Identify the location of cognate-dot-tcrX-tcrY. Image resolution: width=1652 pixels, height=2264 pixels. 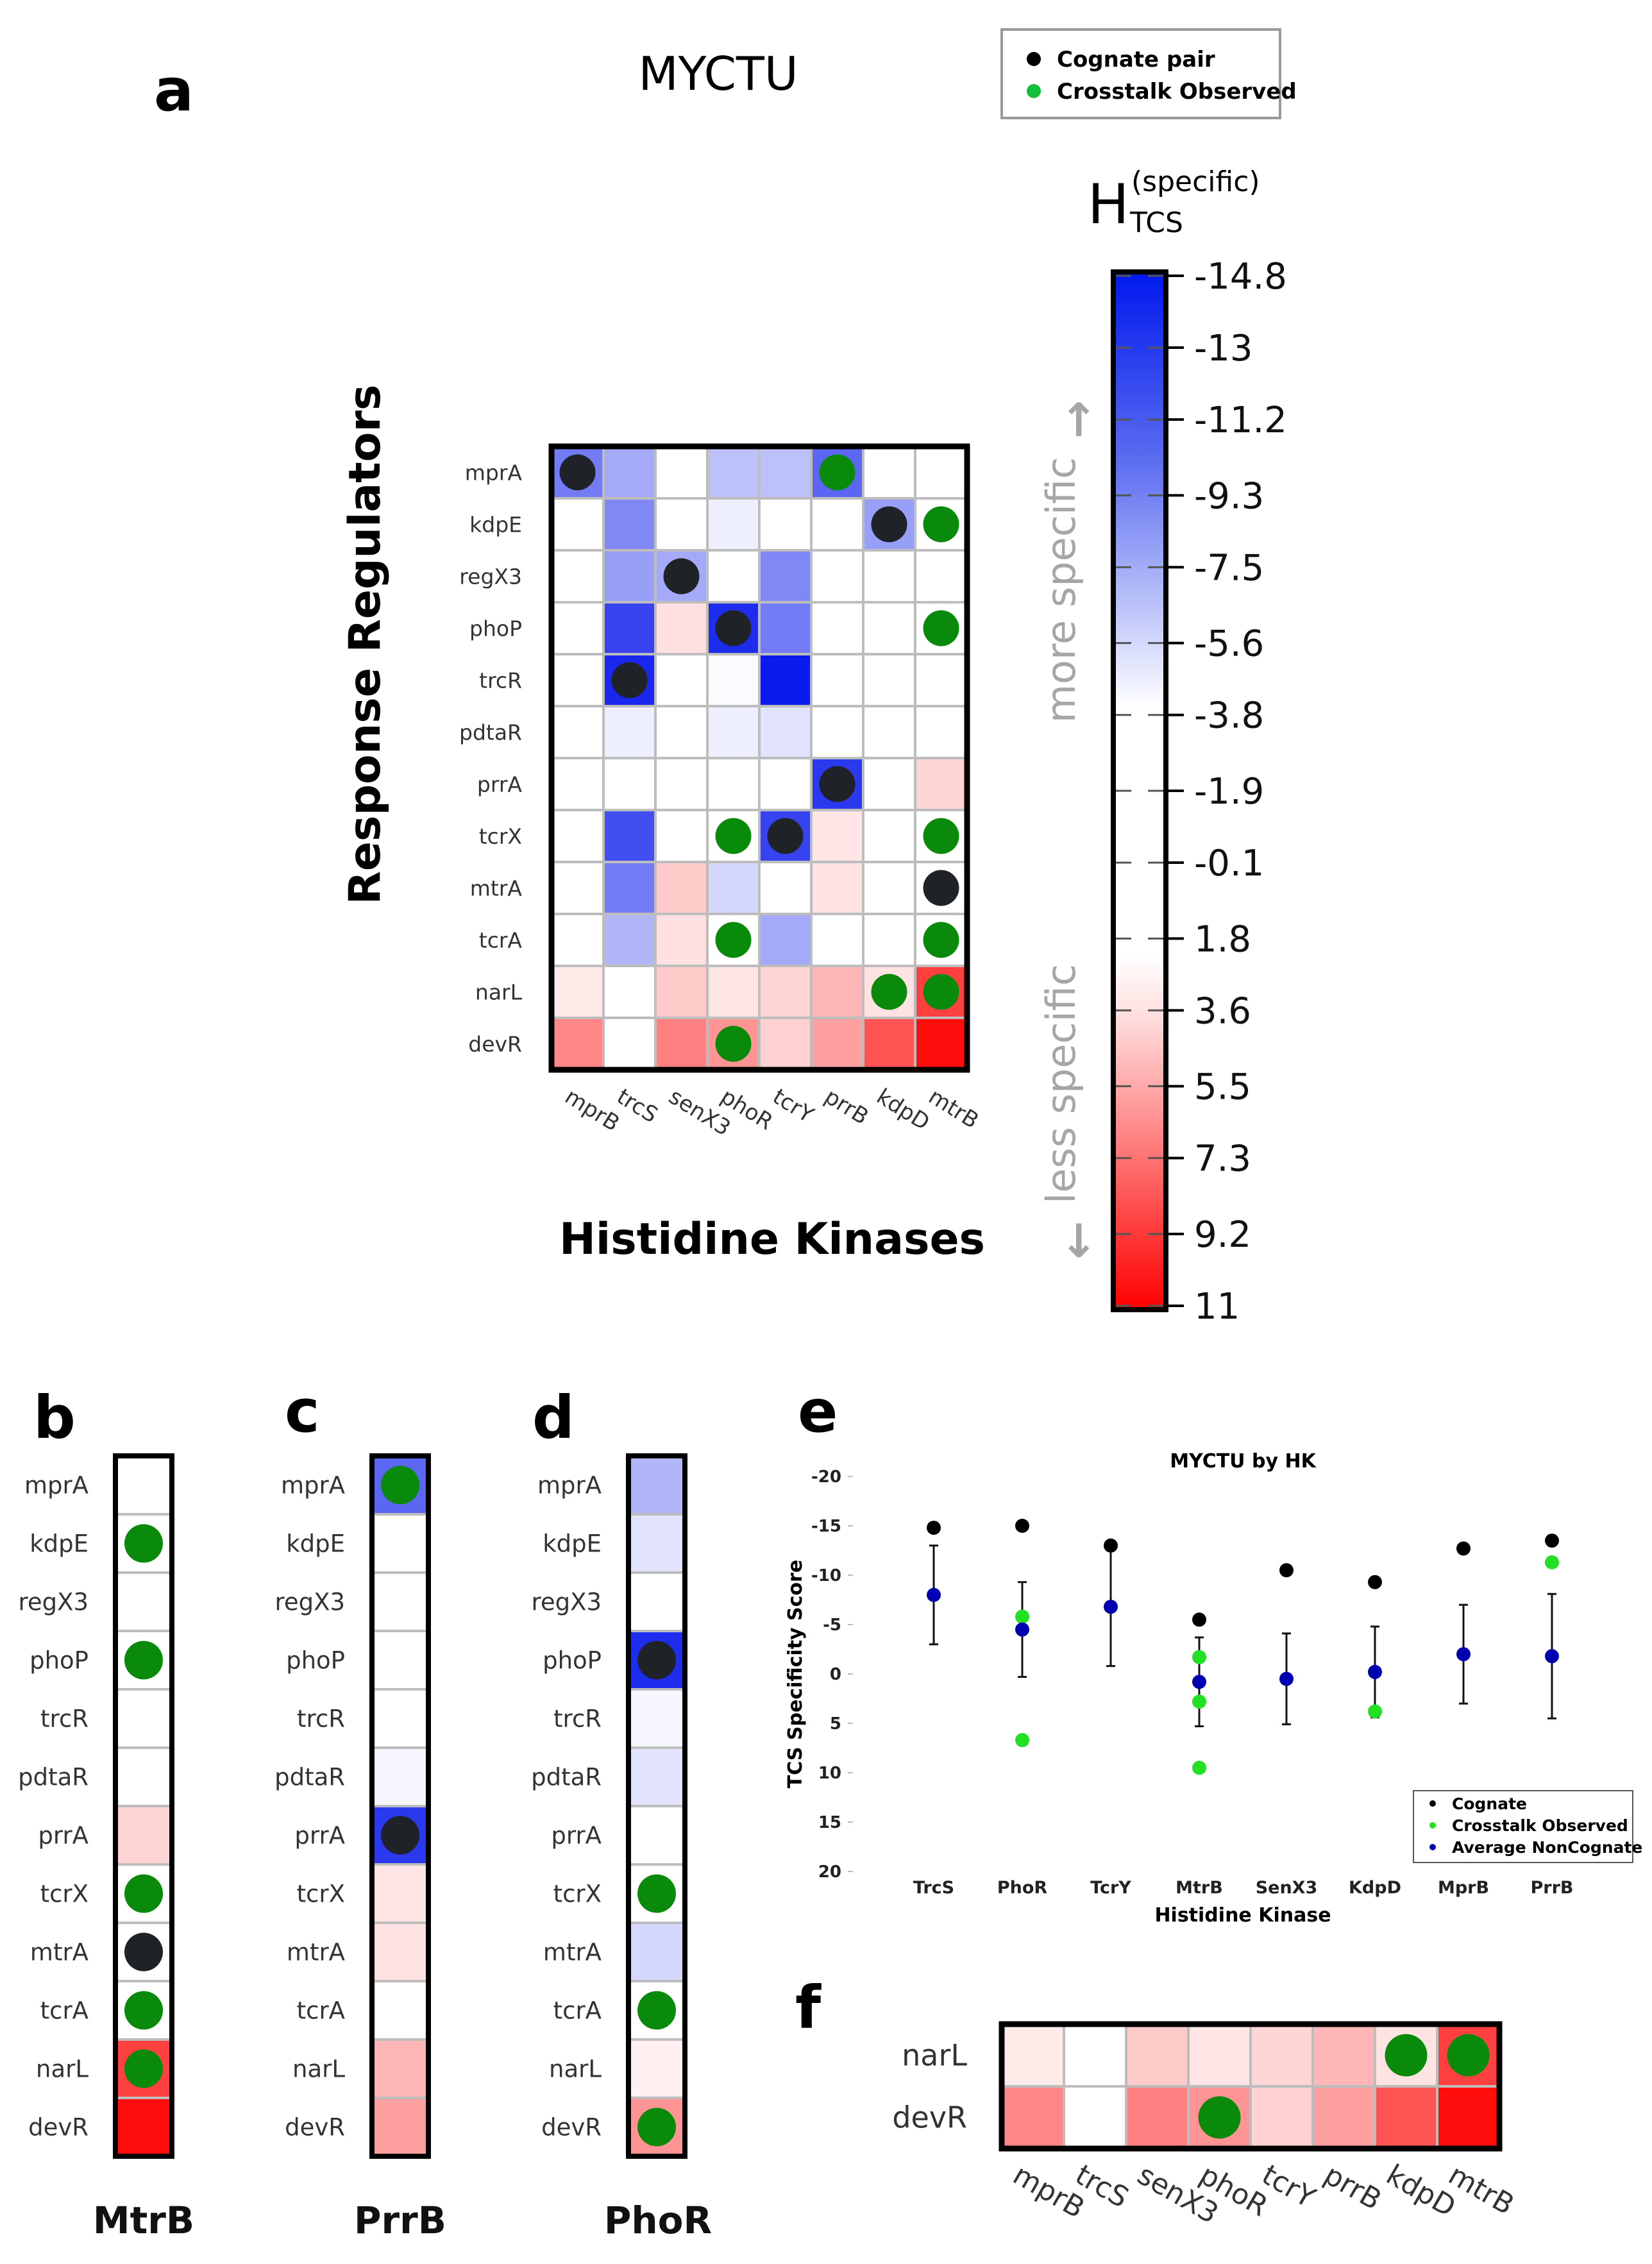
(785, 836).